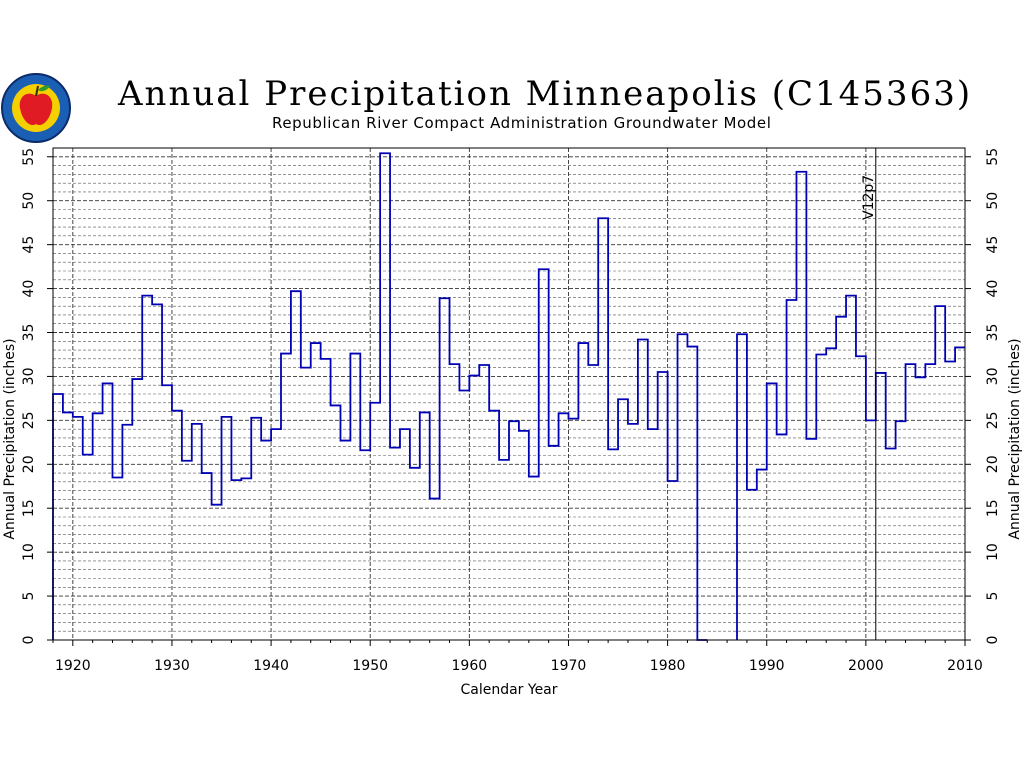  Describe the element at coordinates (470, 666) in the screenshot. I see `x-tick-label: 1960` at that location.